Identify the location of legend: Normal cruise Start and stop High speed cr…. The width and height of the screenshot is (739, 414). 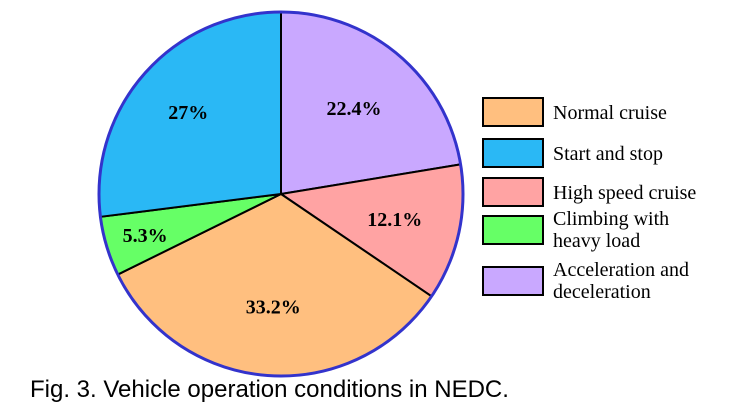
(589, 200).